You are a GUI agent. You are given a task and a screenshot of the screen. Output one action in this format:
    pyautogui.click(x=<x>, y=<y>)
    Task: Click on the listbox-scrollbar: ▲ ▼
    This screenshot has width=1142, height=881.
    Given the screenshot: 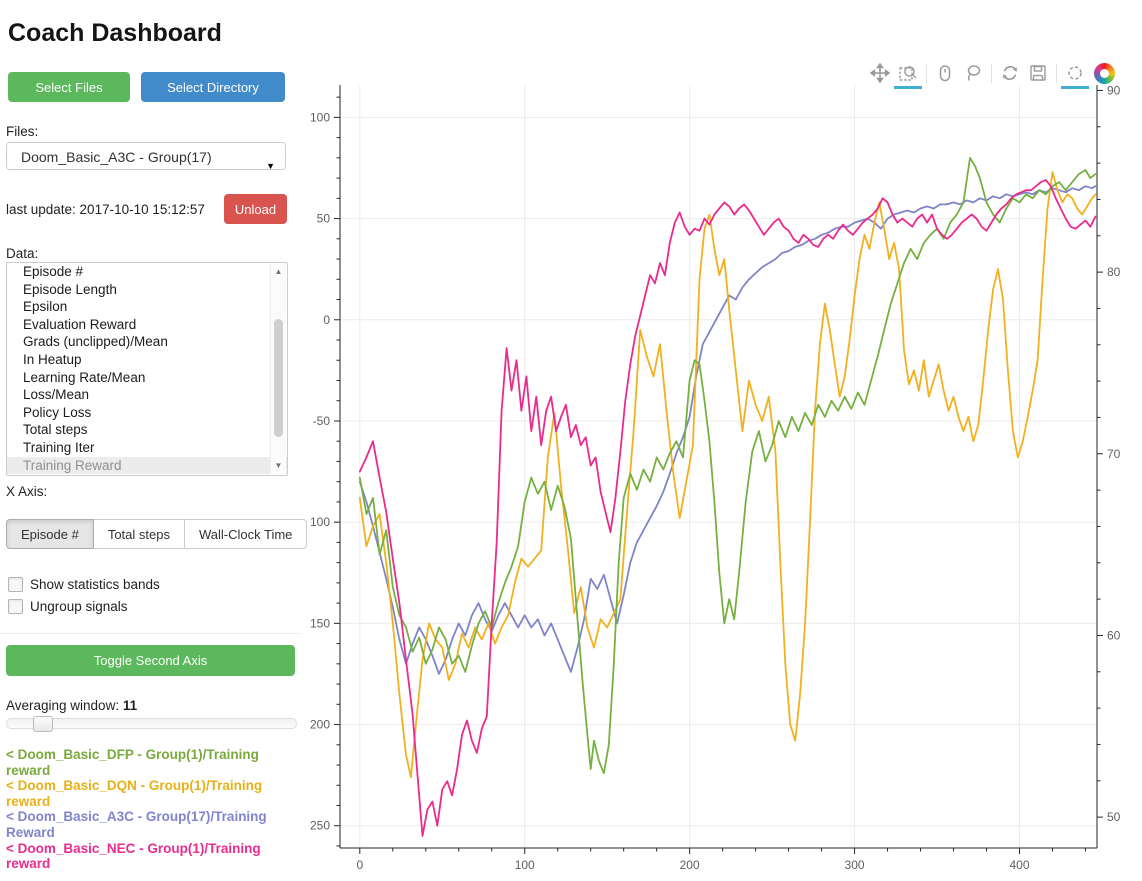 What is the action you would take?
    pyautogui.click(x=278, y=369)
    